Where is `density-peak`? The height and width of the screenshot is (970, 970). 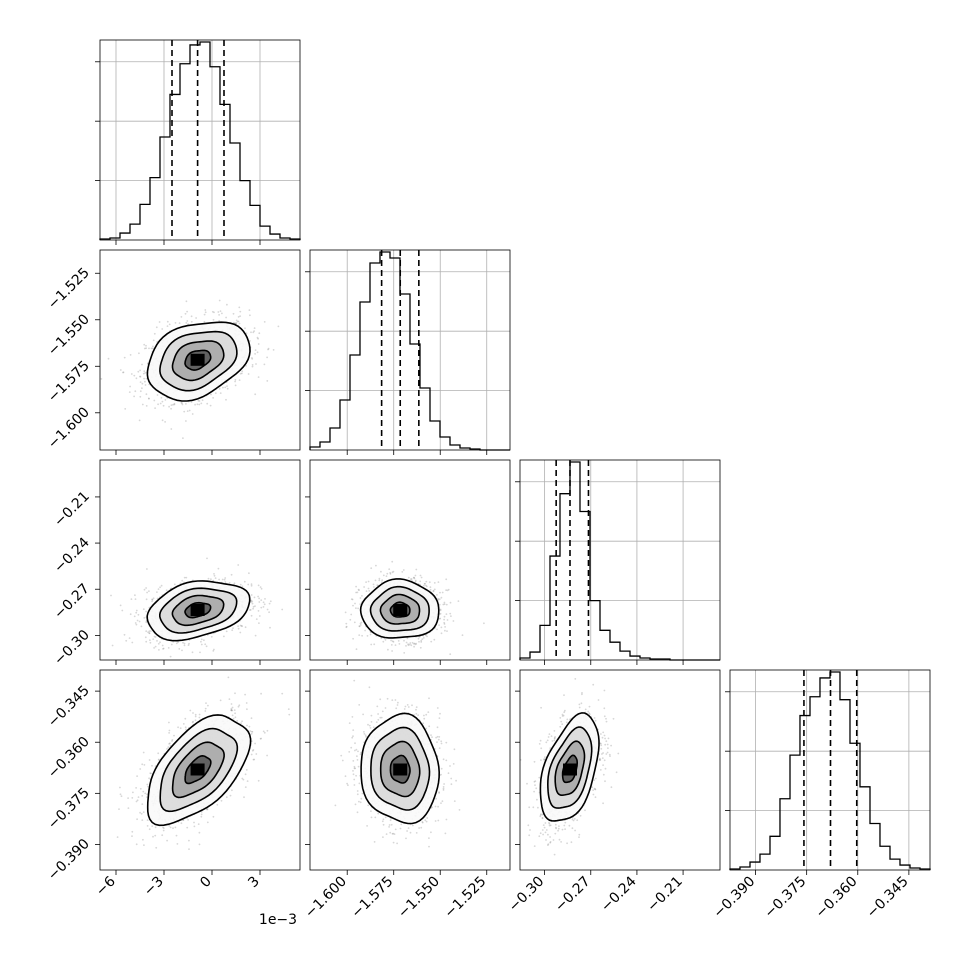 density-peak is located at coordinates (400, 610).